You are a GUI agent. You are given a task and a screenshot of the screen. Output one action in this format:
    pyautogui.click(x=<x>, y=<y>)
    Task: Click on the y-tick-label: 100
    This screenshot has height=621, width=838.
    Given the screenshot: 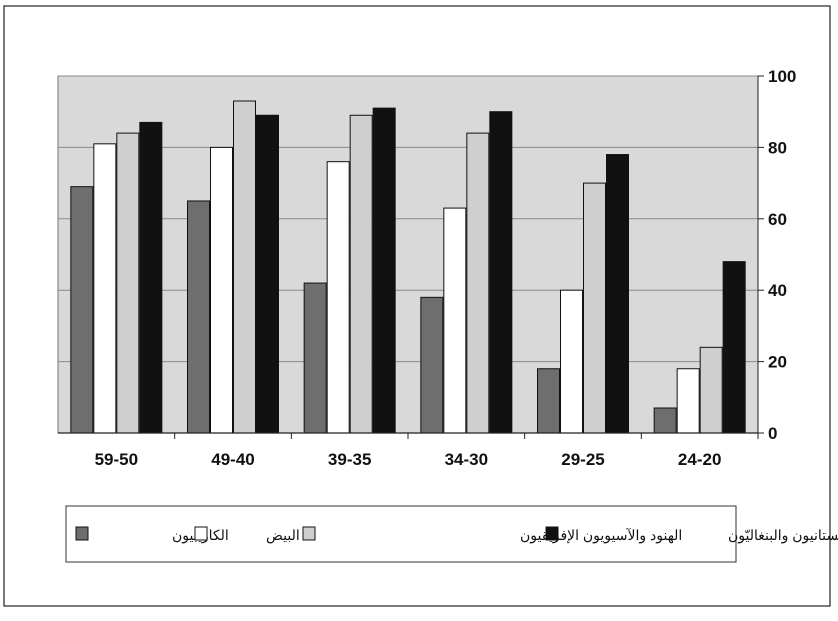 What is the action you would take?
    pyautogui.click(x=782, y=76)
    